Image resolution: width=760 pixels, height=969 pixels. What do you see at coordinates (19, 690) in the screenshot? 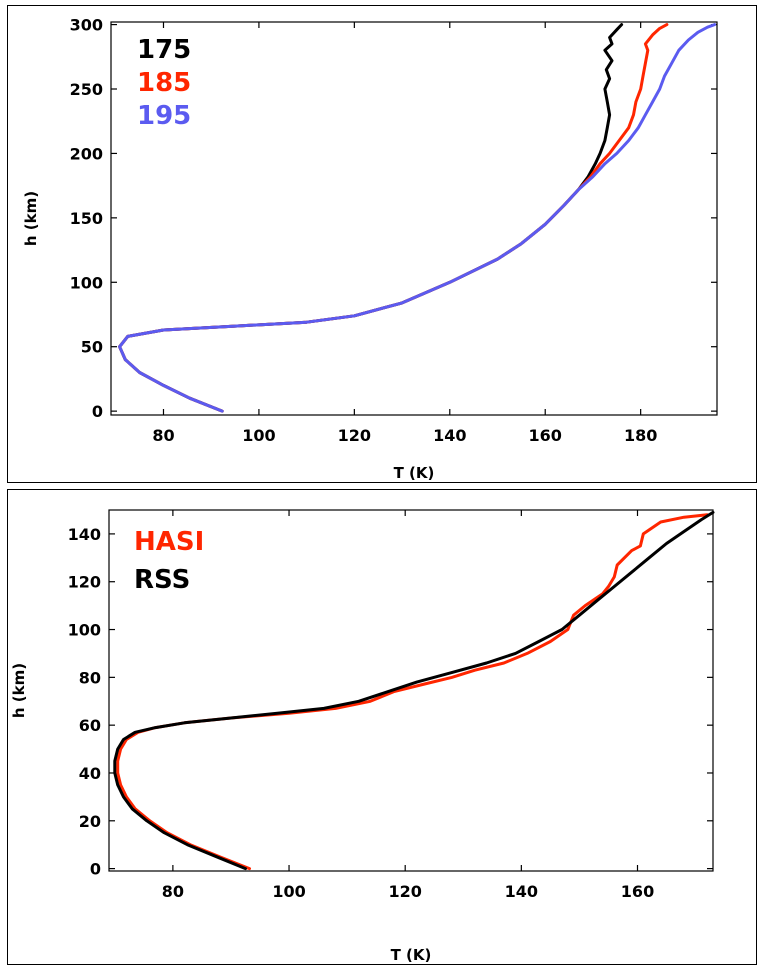
I see `bottom-y-axis-title: h (km)` at bounding box center [19, 690].